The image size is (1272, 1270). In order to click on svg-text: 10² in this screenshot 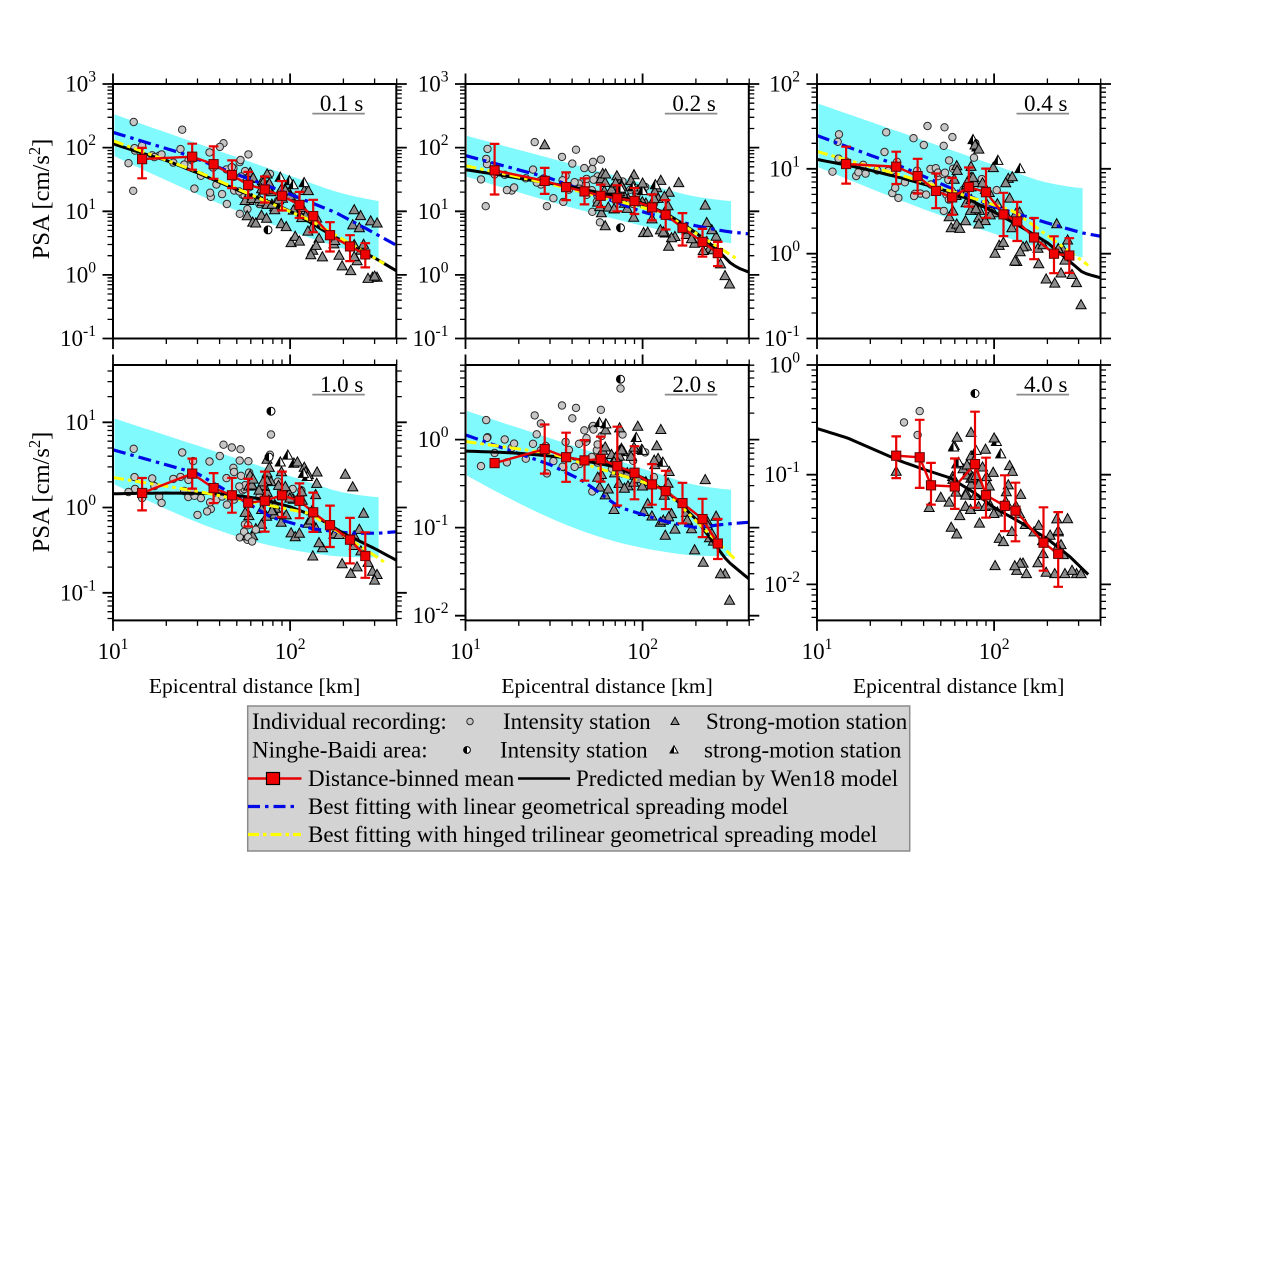, I will do `click(80, 146)`.